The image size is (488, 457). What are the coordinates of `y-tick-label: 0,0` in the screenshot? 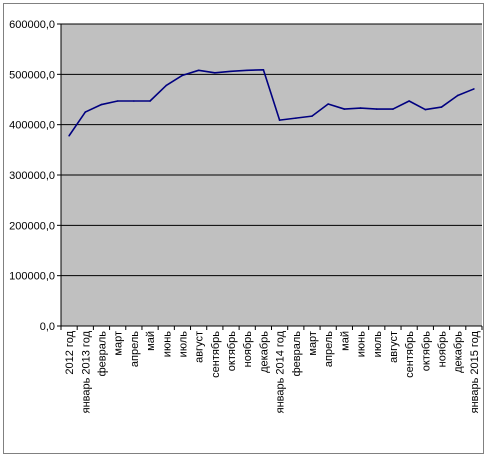 It's located at (47, 327).